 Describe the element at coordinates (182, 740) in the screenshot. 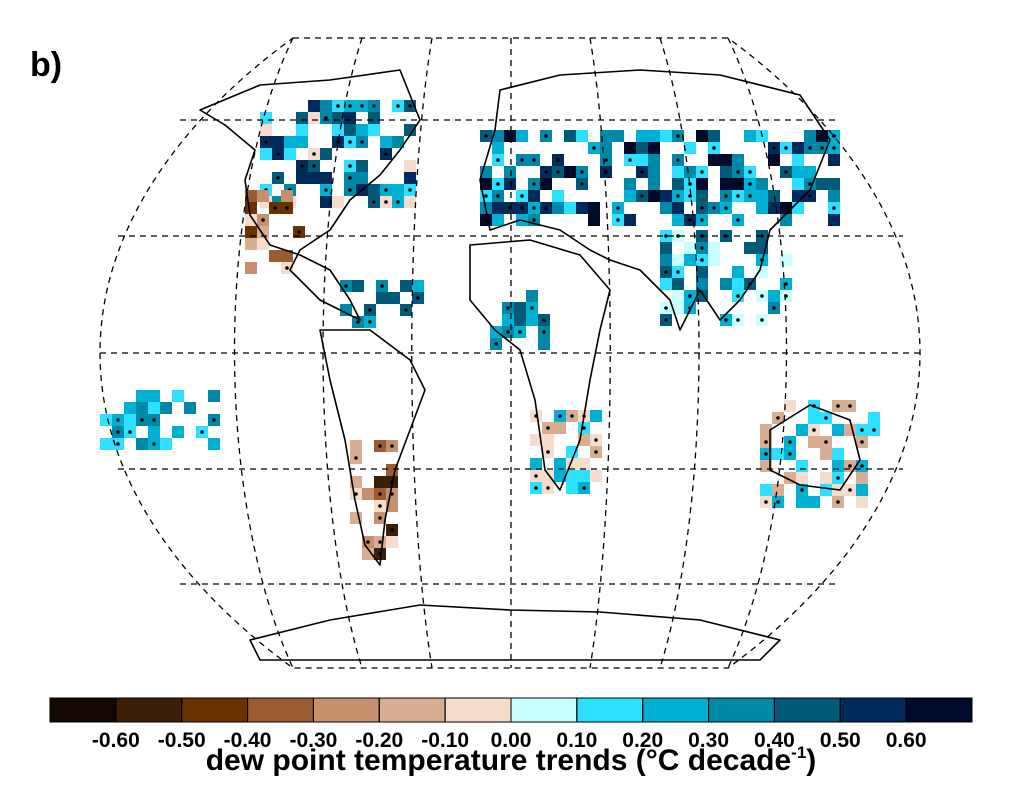

I see `colorbar-tick-label: -0.50` at that location.